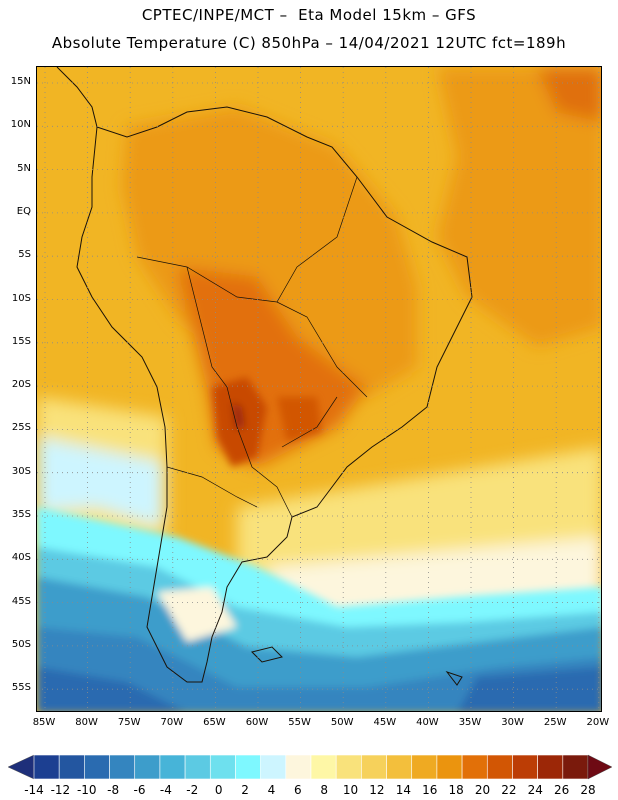 This screenshot has width=618, height=800. I want to click on colorbar-label: 4, so click(271, 790).